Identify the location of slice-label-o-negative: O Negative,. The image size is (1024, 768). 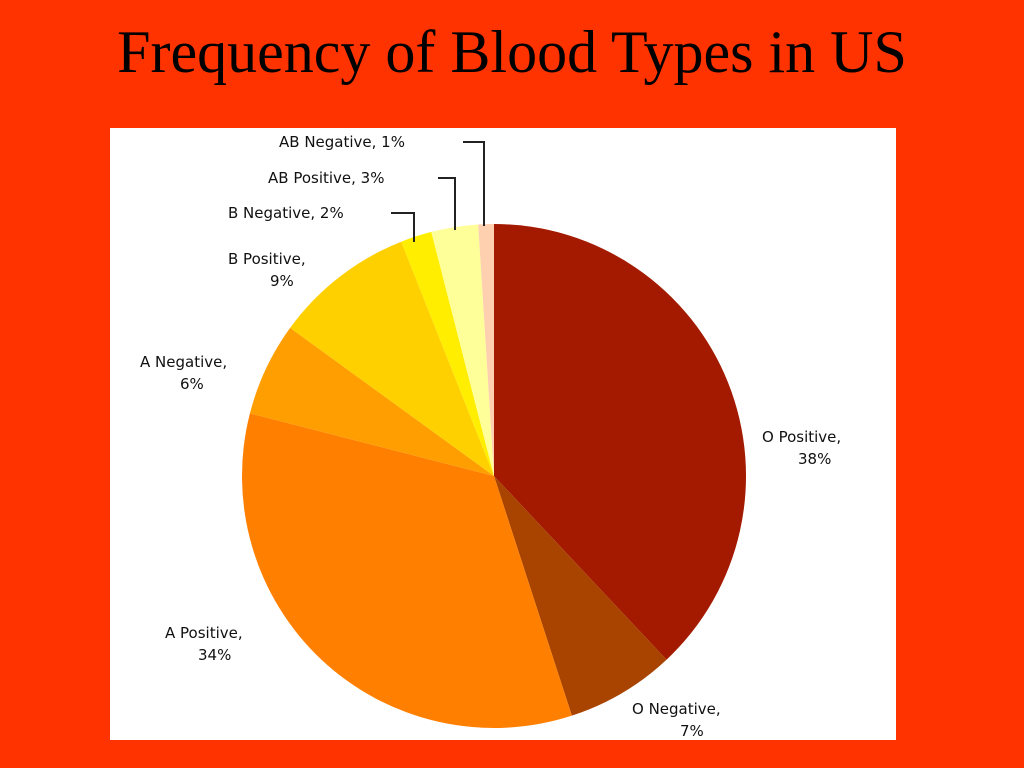
(676, 709).